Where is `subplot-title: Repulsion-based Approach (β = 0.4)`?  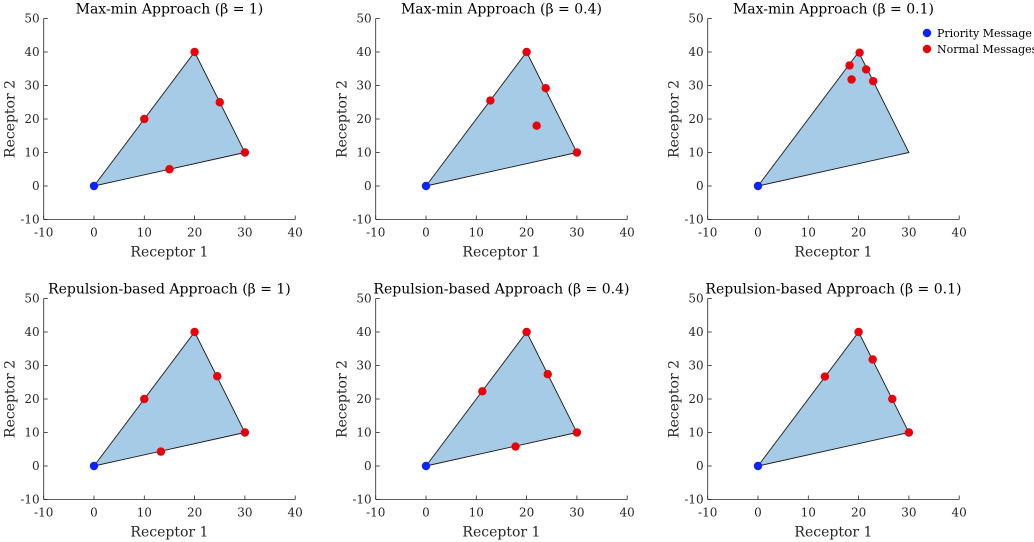
subplot-title: Repulsion-based Approach (β = 0.4) is located at coordinates (501, 290).